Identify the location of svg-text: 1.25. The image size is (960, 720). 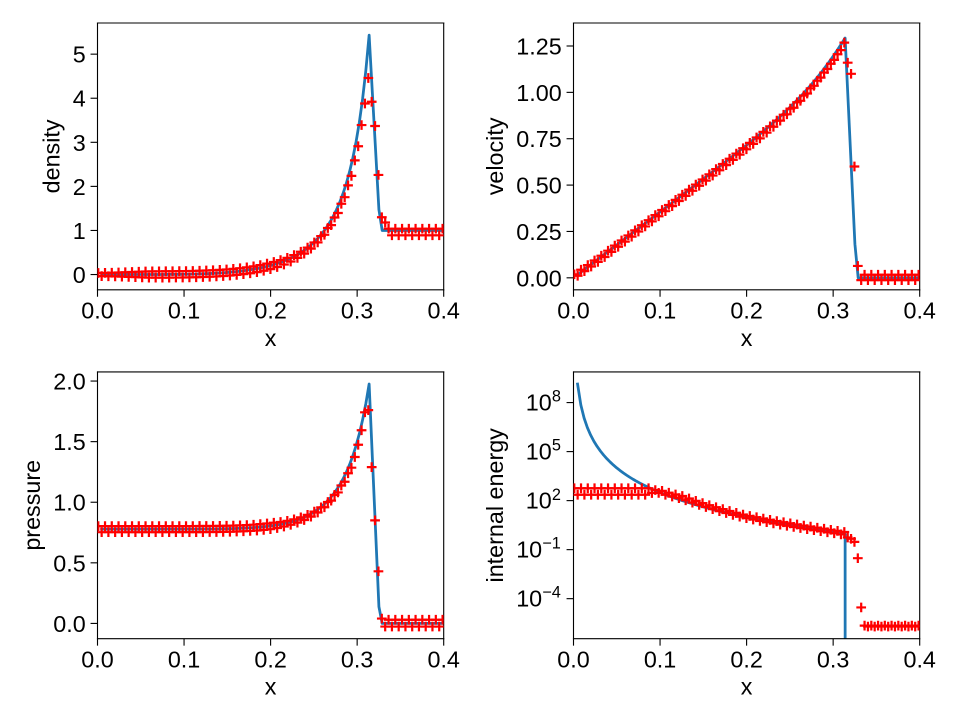
(538, 46).